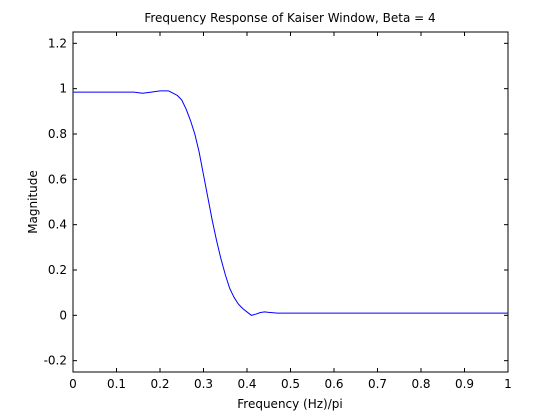  I want to click on y-tick-label: 0.8, so click(57, 134).